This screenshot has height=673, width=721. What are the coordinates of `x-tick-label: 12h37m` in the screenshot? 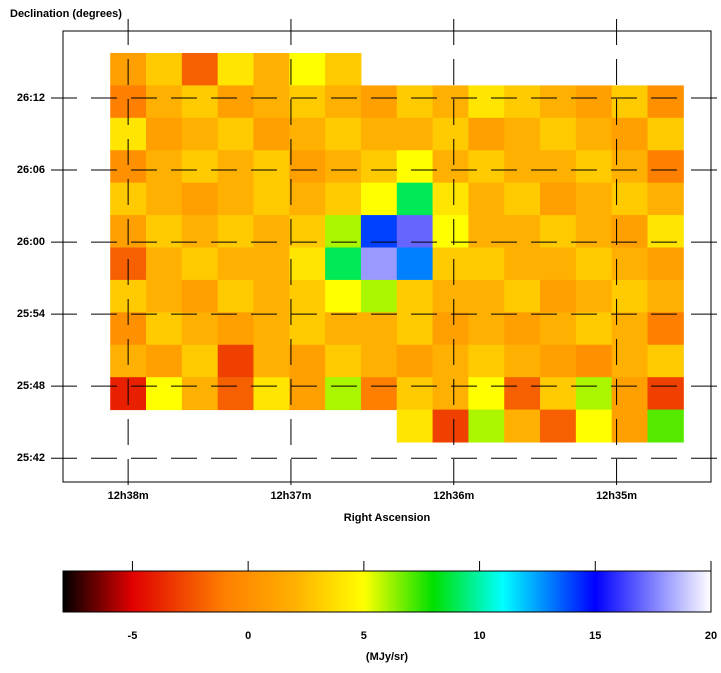 It's located at (290, 496).